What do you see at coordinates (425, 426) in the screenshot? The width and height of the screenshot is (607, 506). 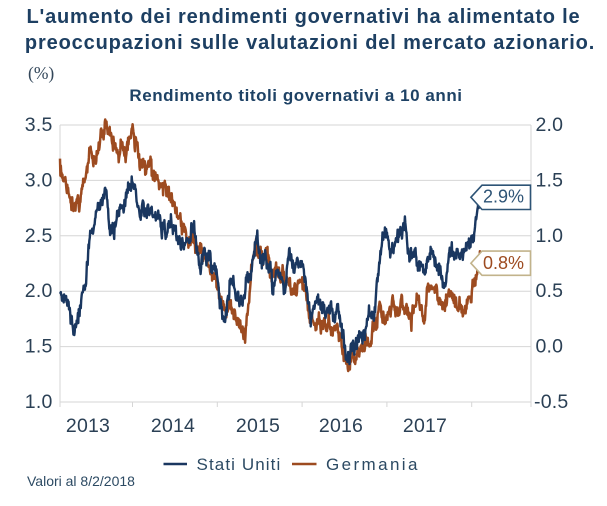 I see `svg-text: 2017` at bounding box center [425, 426].